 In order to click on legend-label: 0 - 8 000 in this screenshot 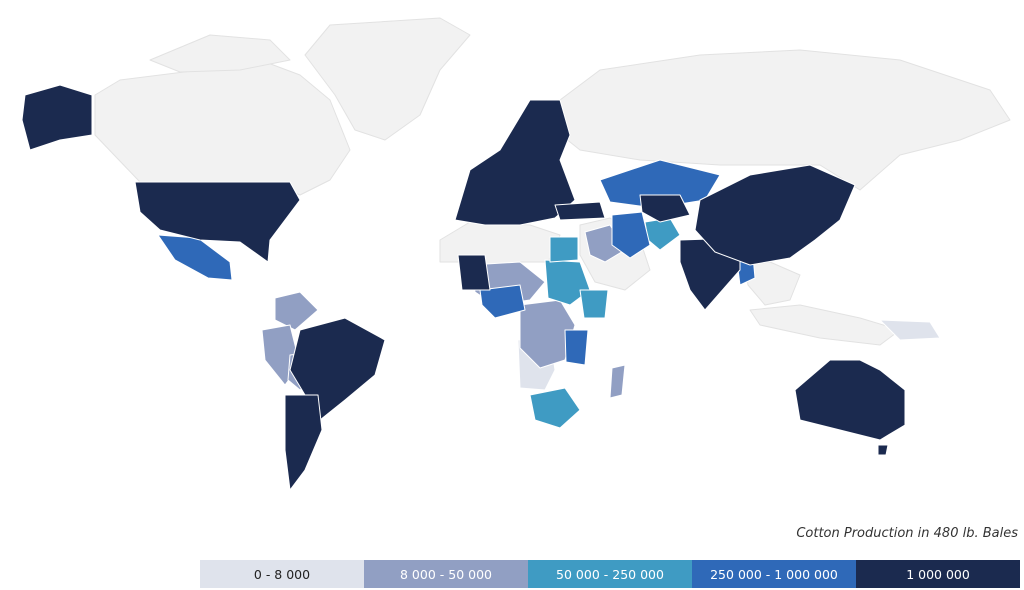, I will do `click(282, 574)`.